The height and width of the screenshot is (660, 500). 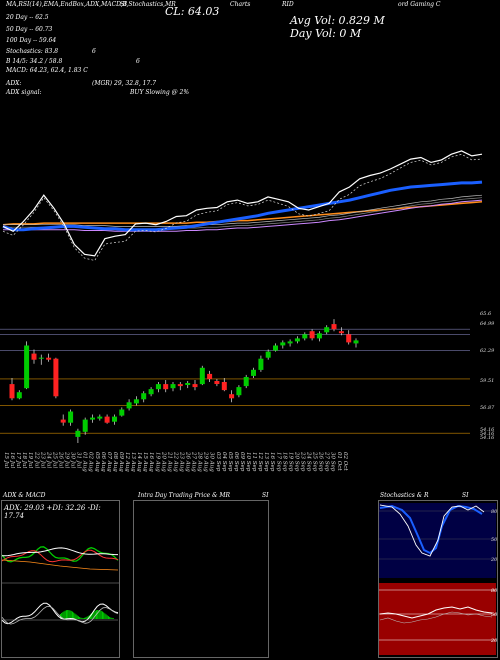 I want to click on date-label-19: 09 Aug, so click(x=121, y=462).